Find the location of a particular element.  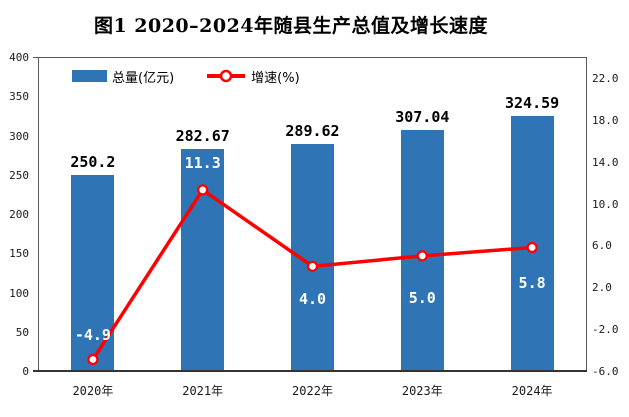

line-value-label: 11.3 is located at coordinates (202, 162).